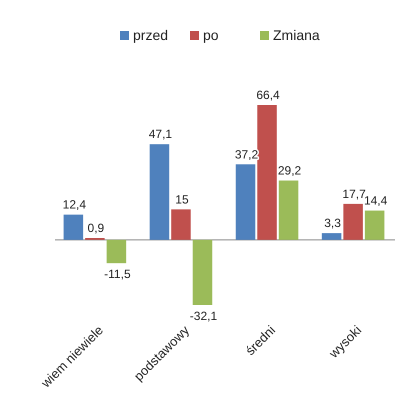 The height and width of the screenshot is (412, 414). Describe the element at coordinates (333, 223) in the screenshot. I see `data-label: 3,3` at that location.